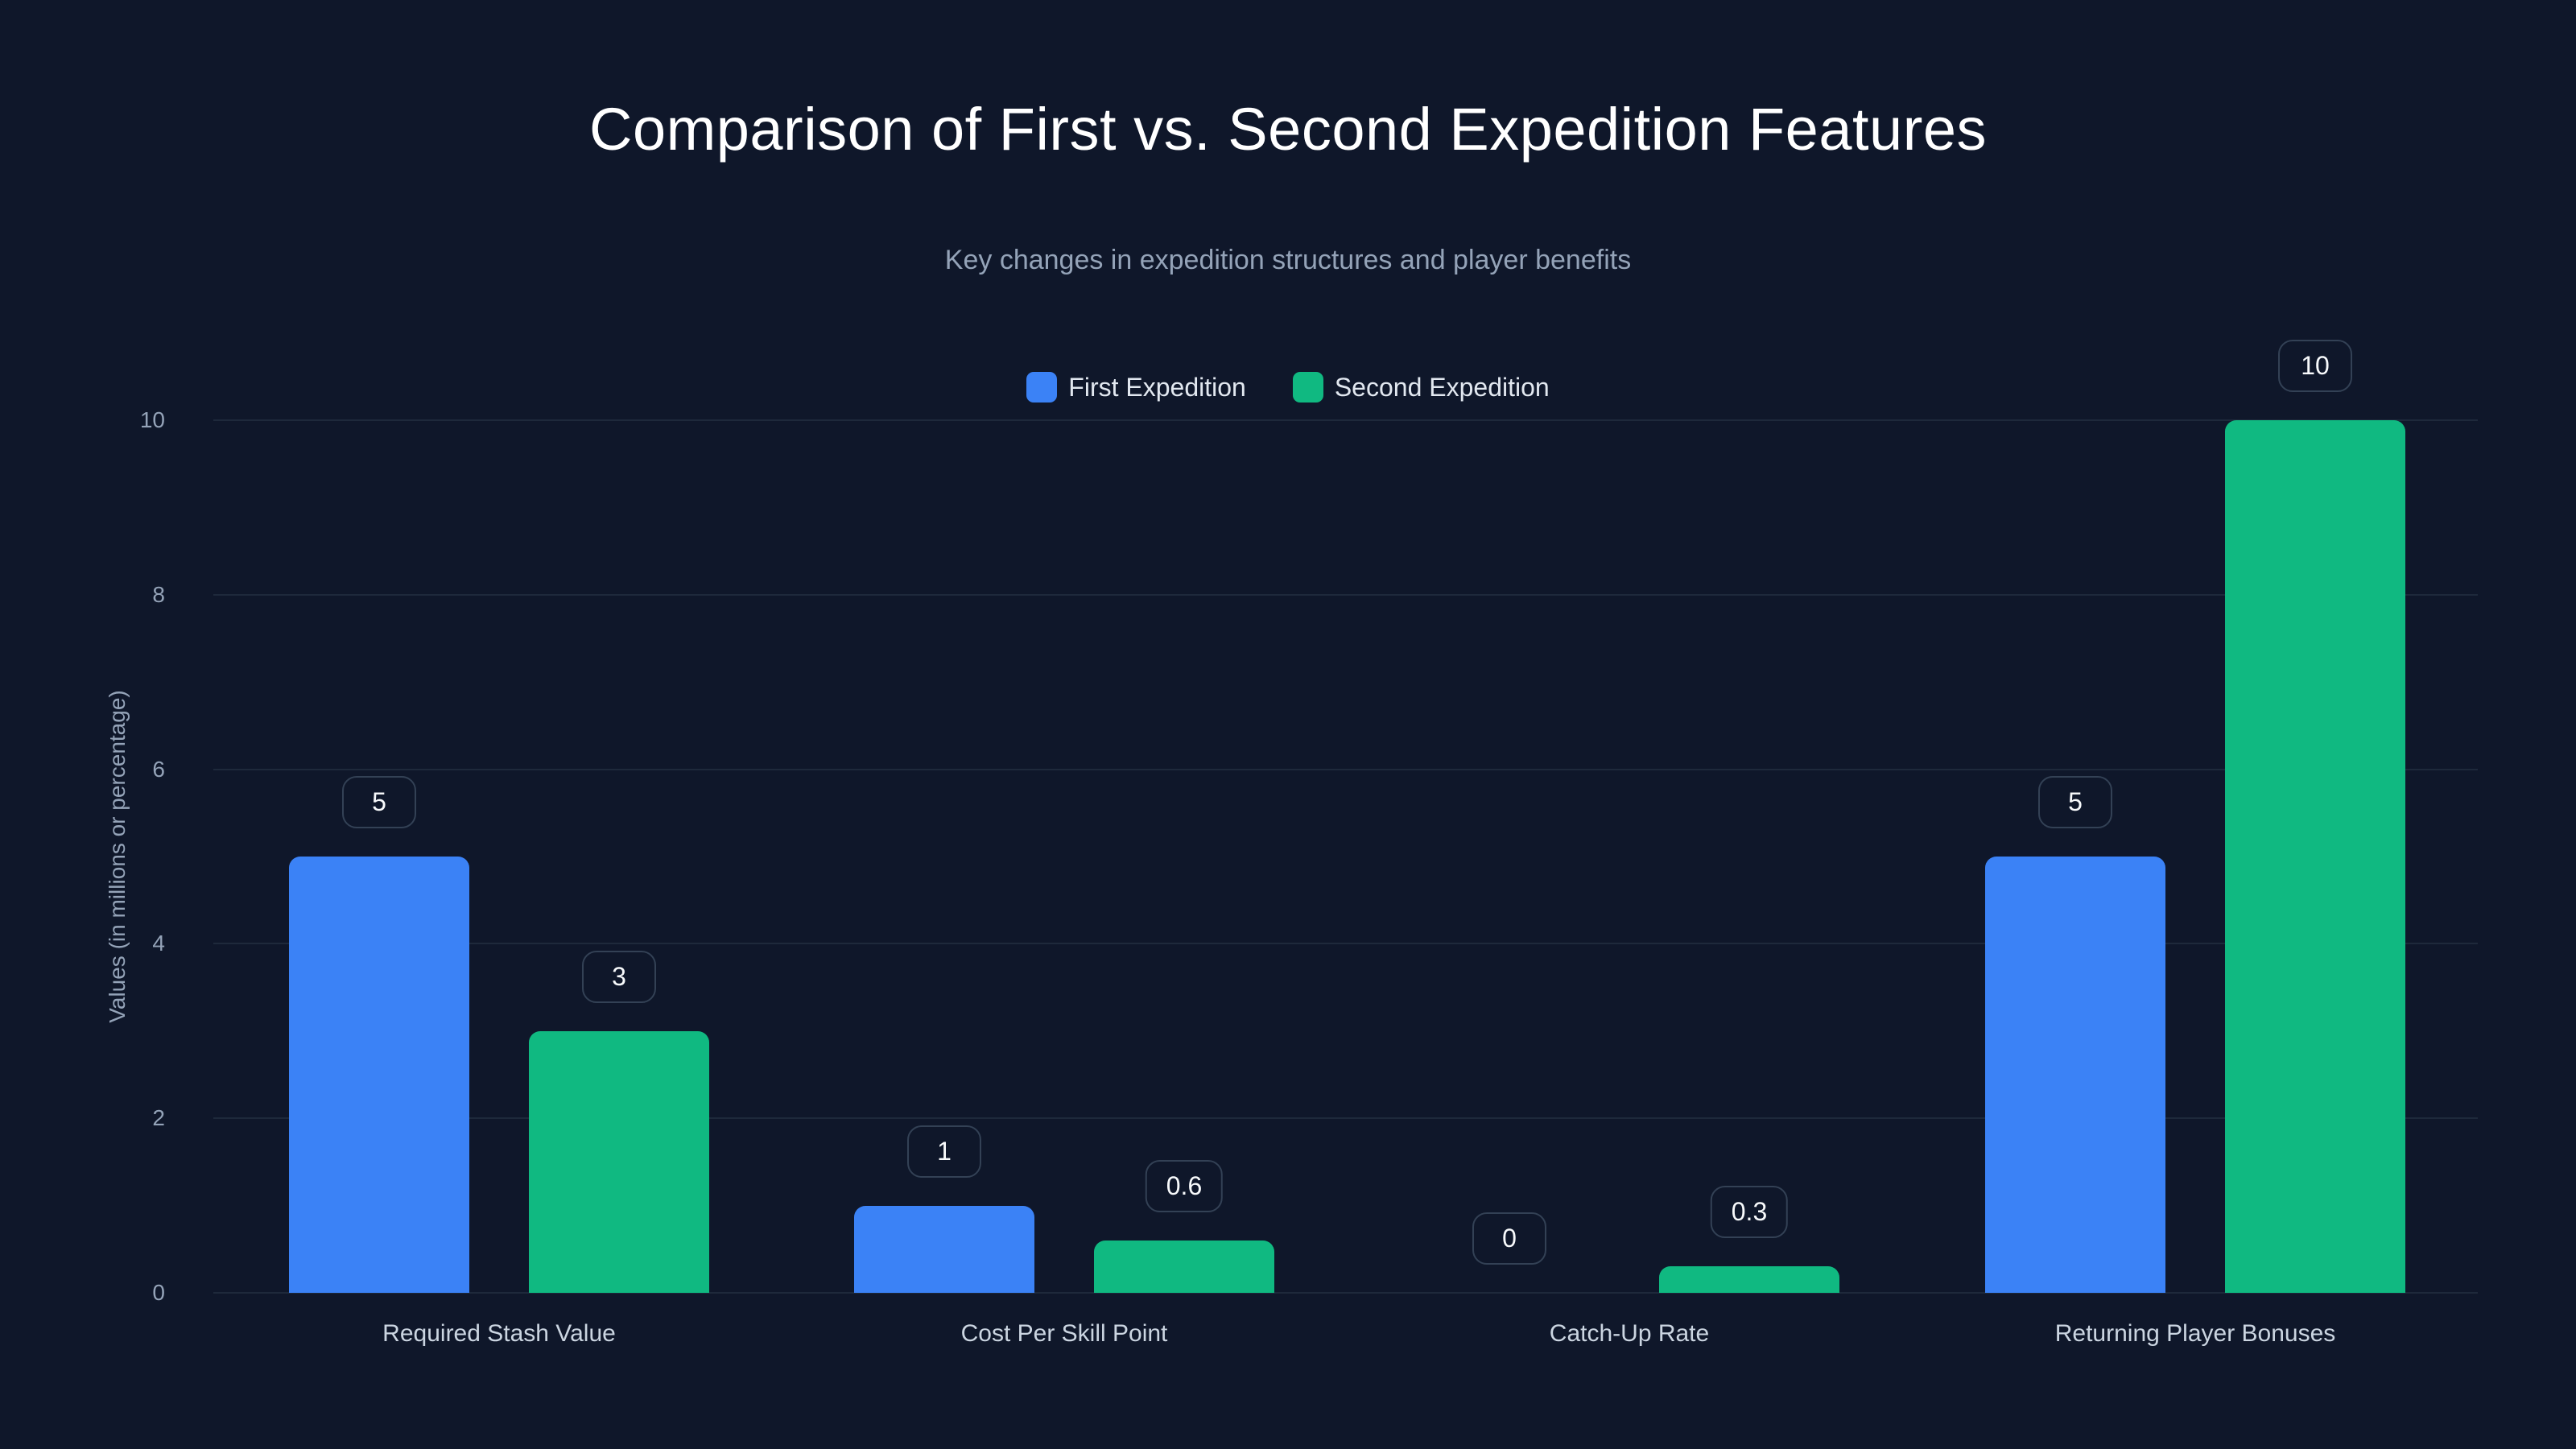  What do you see at coordinates (499, 1333) in the screenshot?
I see `x-tick-label: Required Stash Value` at bounding box center [499, 1333].